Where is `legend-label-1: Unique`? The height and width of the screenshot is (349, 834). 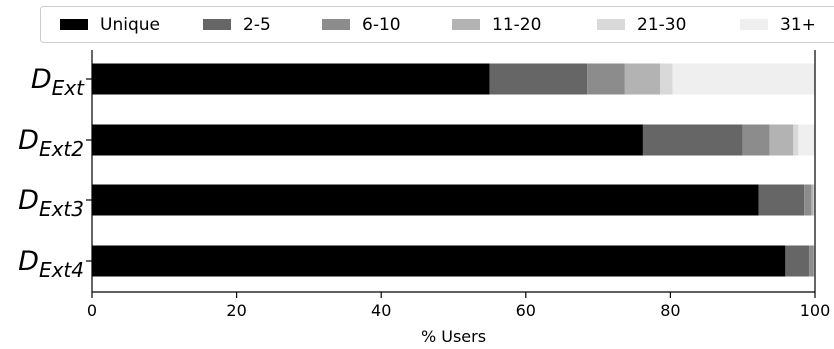 legend-label-1: Unique is located at coordinates (130, 25).